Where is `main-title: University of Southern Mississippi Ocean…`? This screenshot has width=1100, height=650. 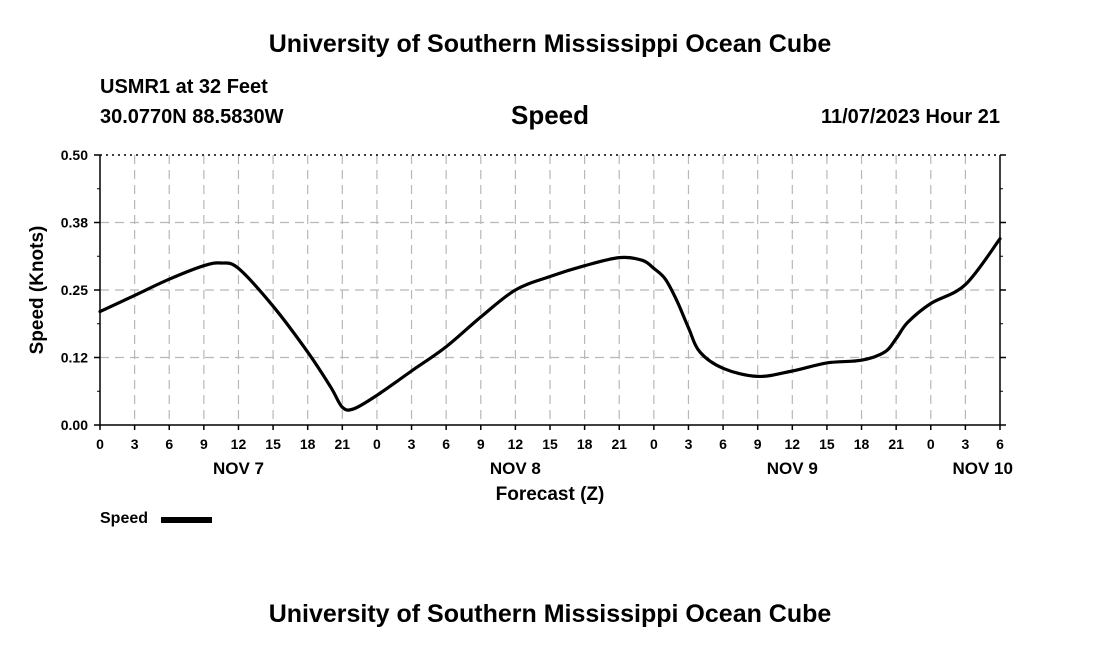
main-title: University of Southern Mississippi Ocean… is located at coordinates (550, 44).